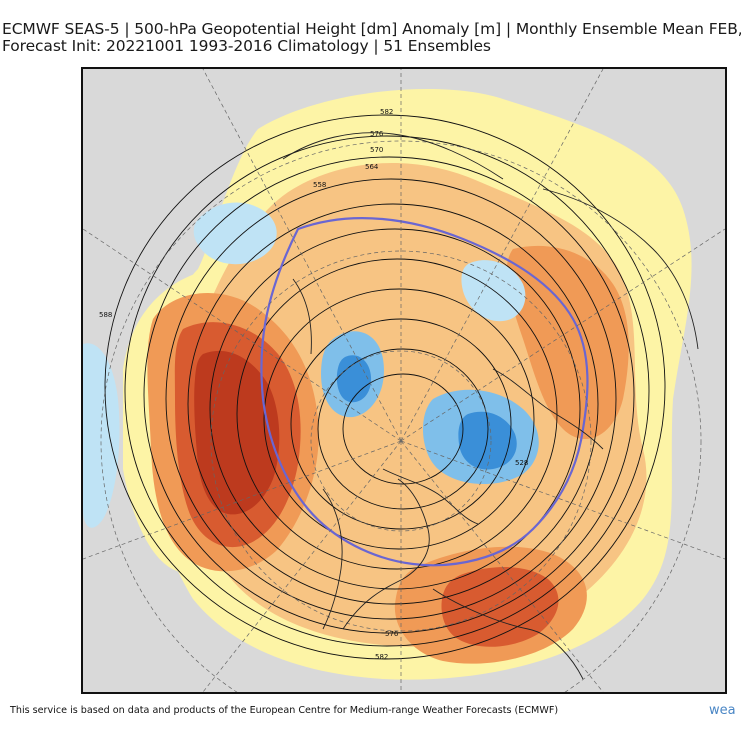  What do you see at coordinates (722, 710) in the screenshot?
I see `brand-link: wea` at bounding box center [722, 710].